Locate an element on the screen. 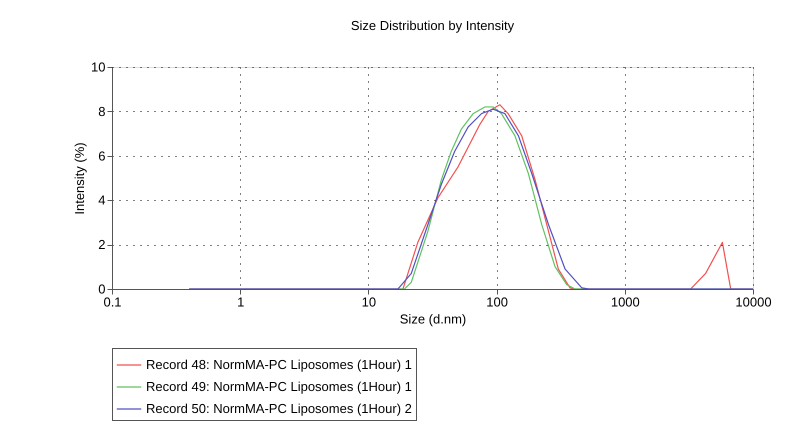 The width and height of the screenshot is (812, 441). legend-label: Record 50: NormMA-PC Liposomes (1Hour) 2 is located at coordinates (279, 408).